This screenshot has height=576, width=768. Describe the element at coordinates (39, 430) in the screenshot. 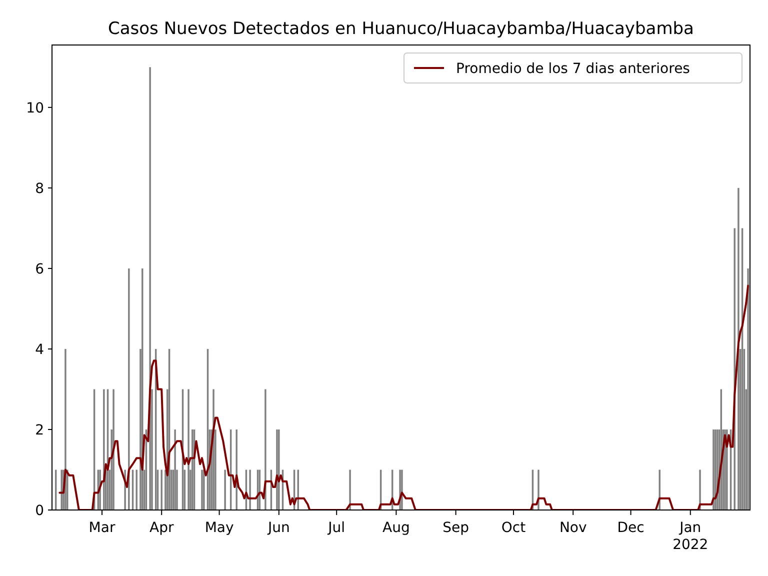

I see `y-tick-label: 2` at that location.